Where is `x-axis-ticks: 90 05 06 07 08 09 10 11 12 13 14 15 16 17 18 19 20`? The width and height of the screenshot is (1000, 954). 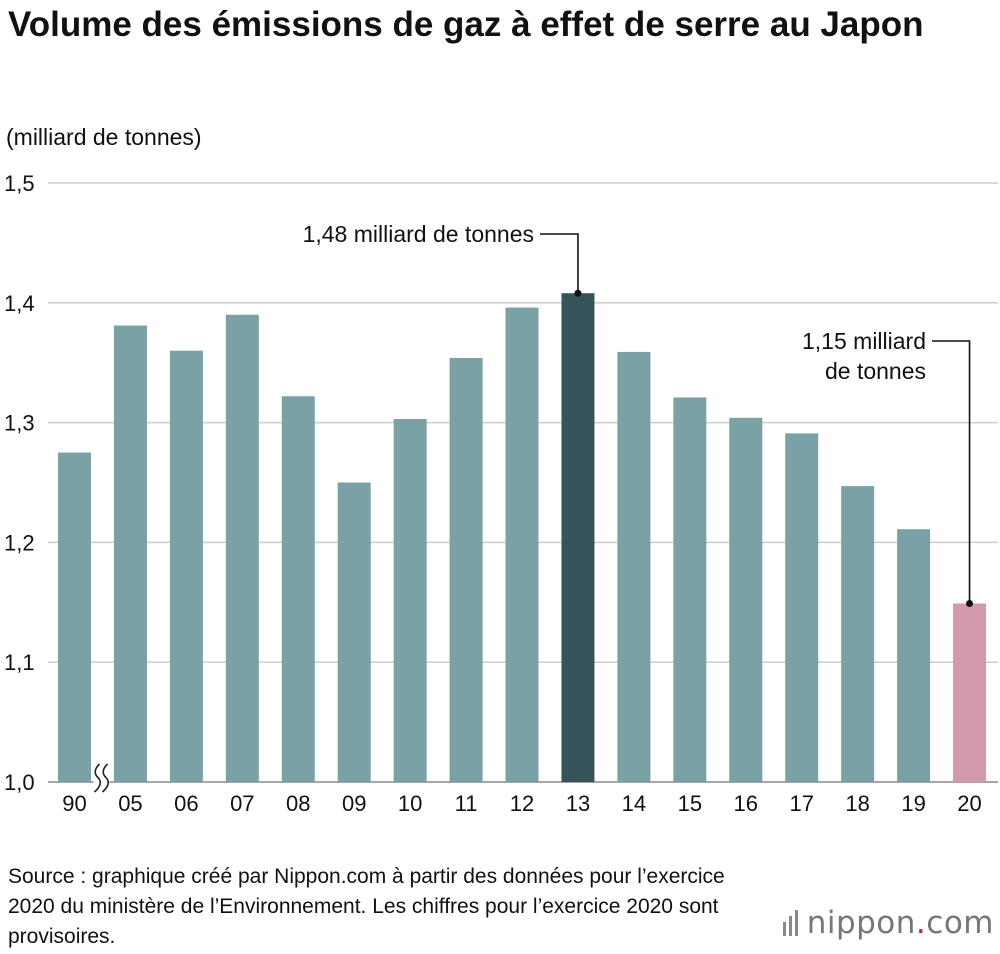
x-axis-ticks: 90 05 06 07 08 09 10 11 12 13 14 15 16 17 18 19 20 is located at coordinates (522, 803).